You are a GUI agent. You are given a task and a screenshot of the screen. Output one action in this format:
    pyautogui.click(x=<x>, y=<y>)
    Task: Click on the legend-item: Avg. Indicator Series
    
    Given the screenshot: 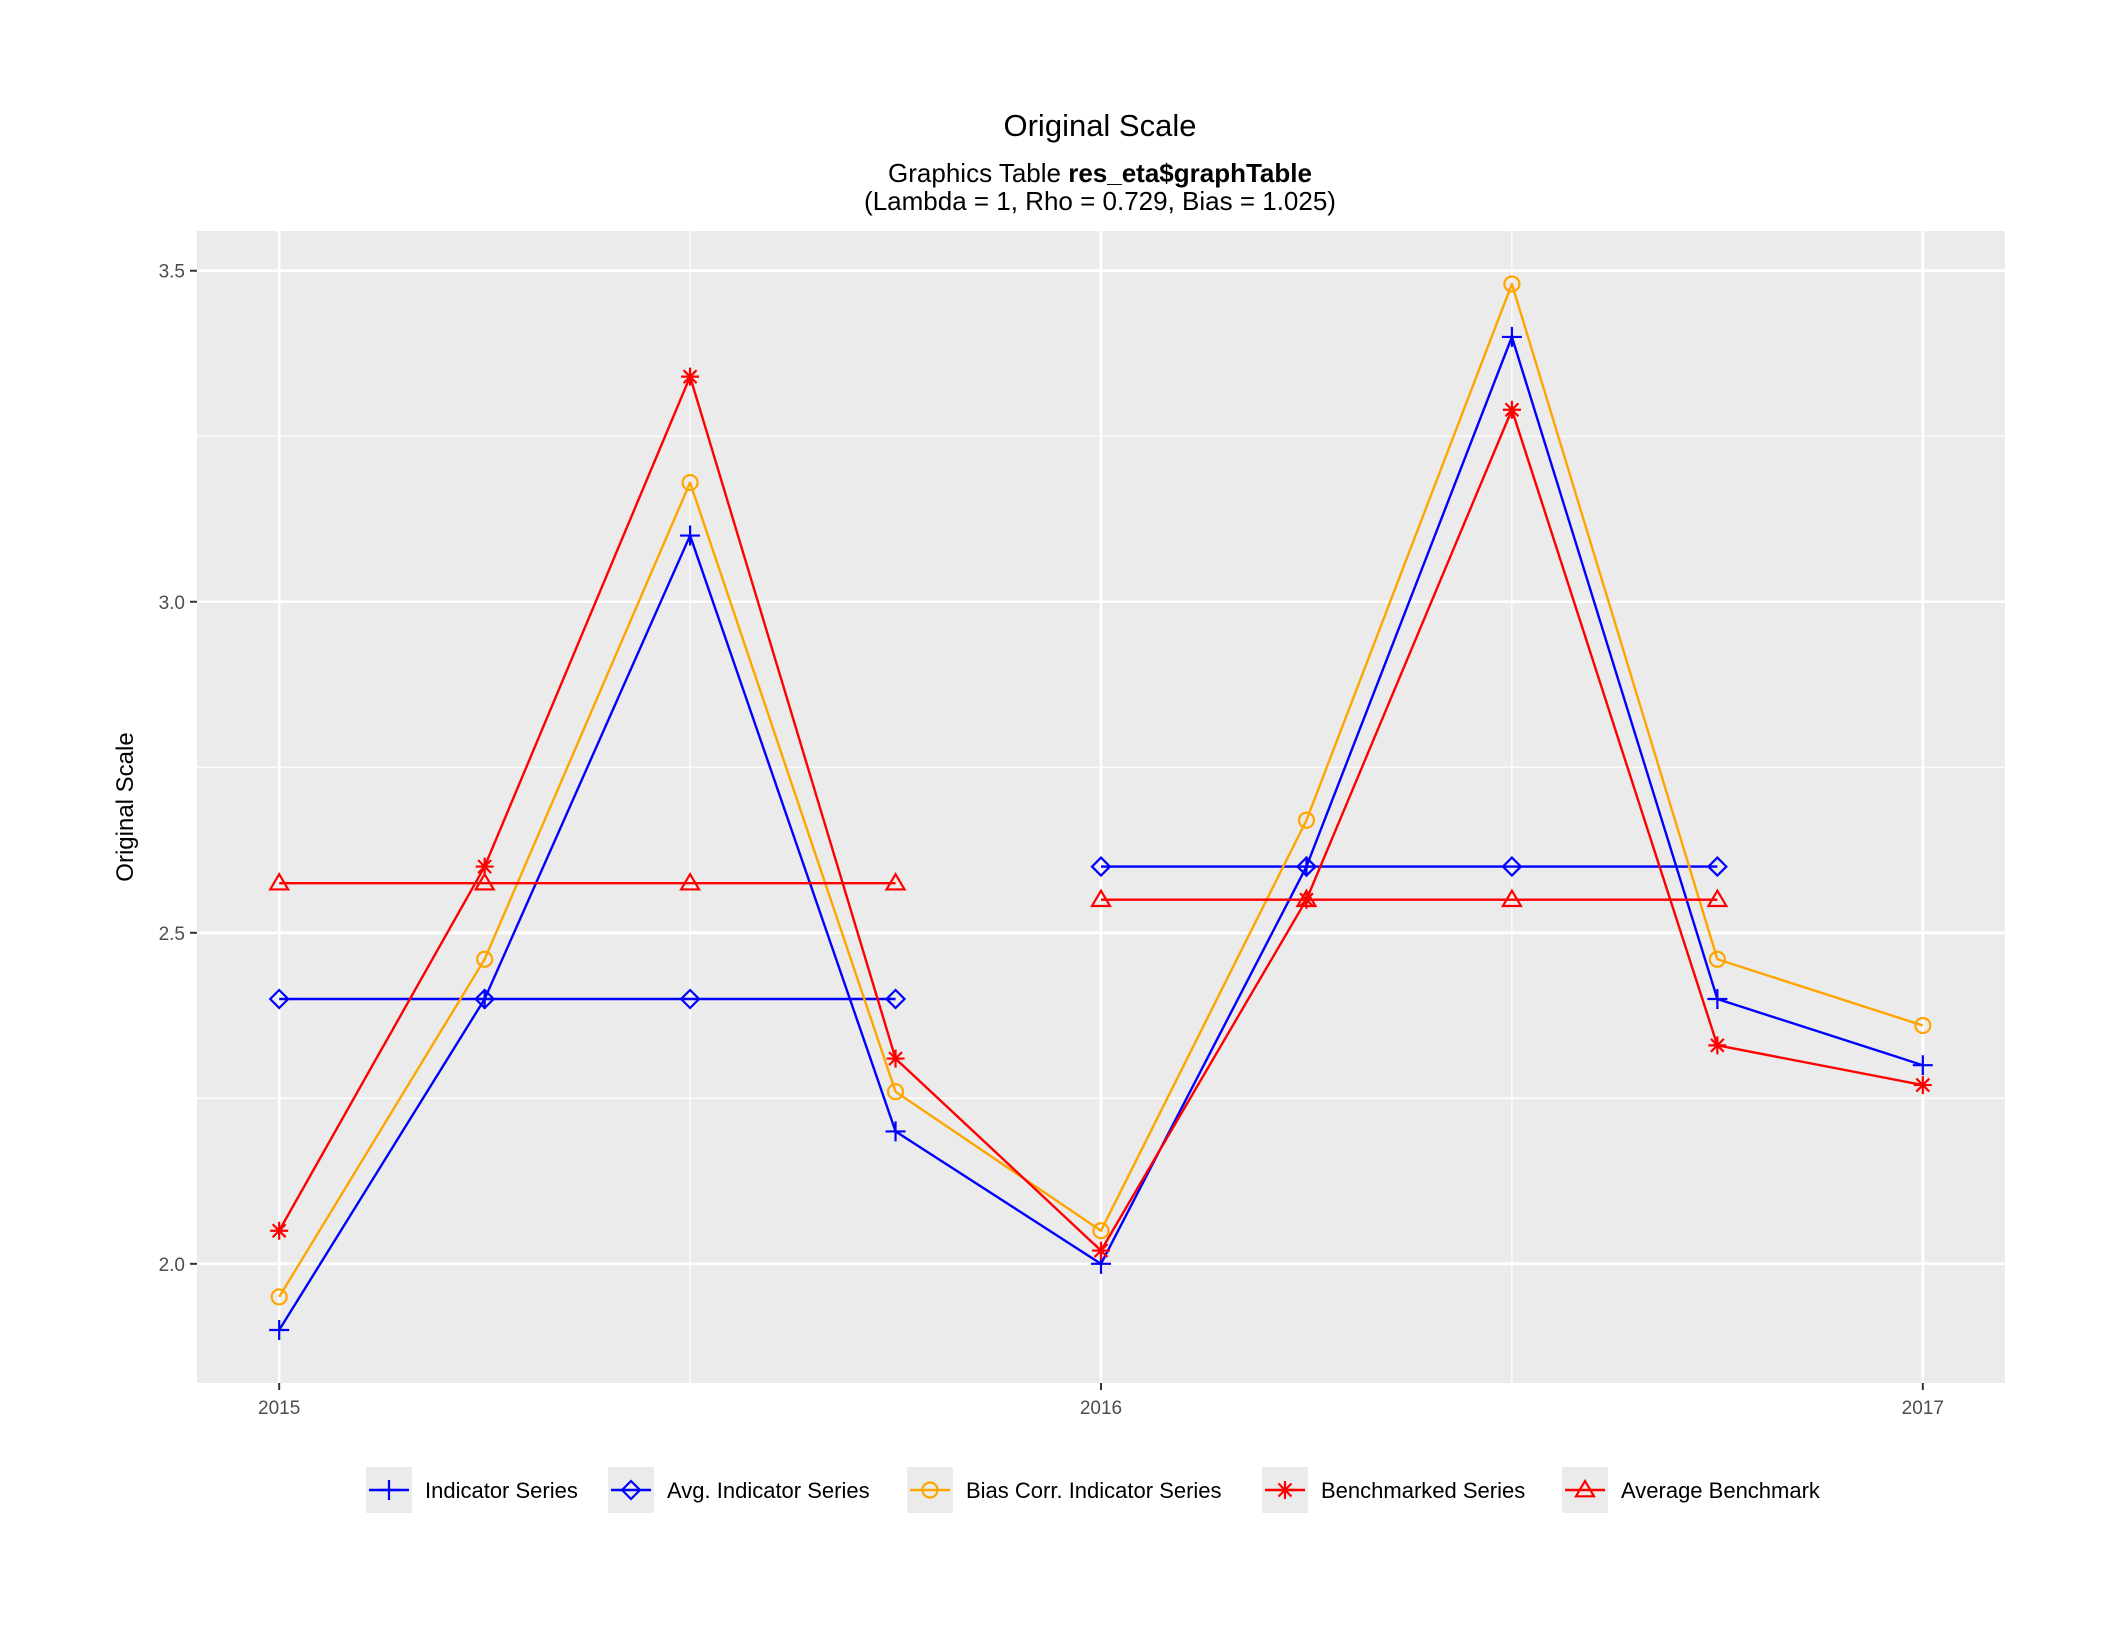 What is the action you would take?
    pyautogui.click(x=739, y=1490)
    